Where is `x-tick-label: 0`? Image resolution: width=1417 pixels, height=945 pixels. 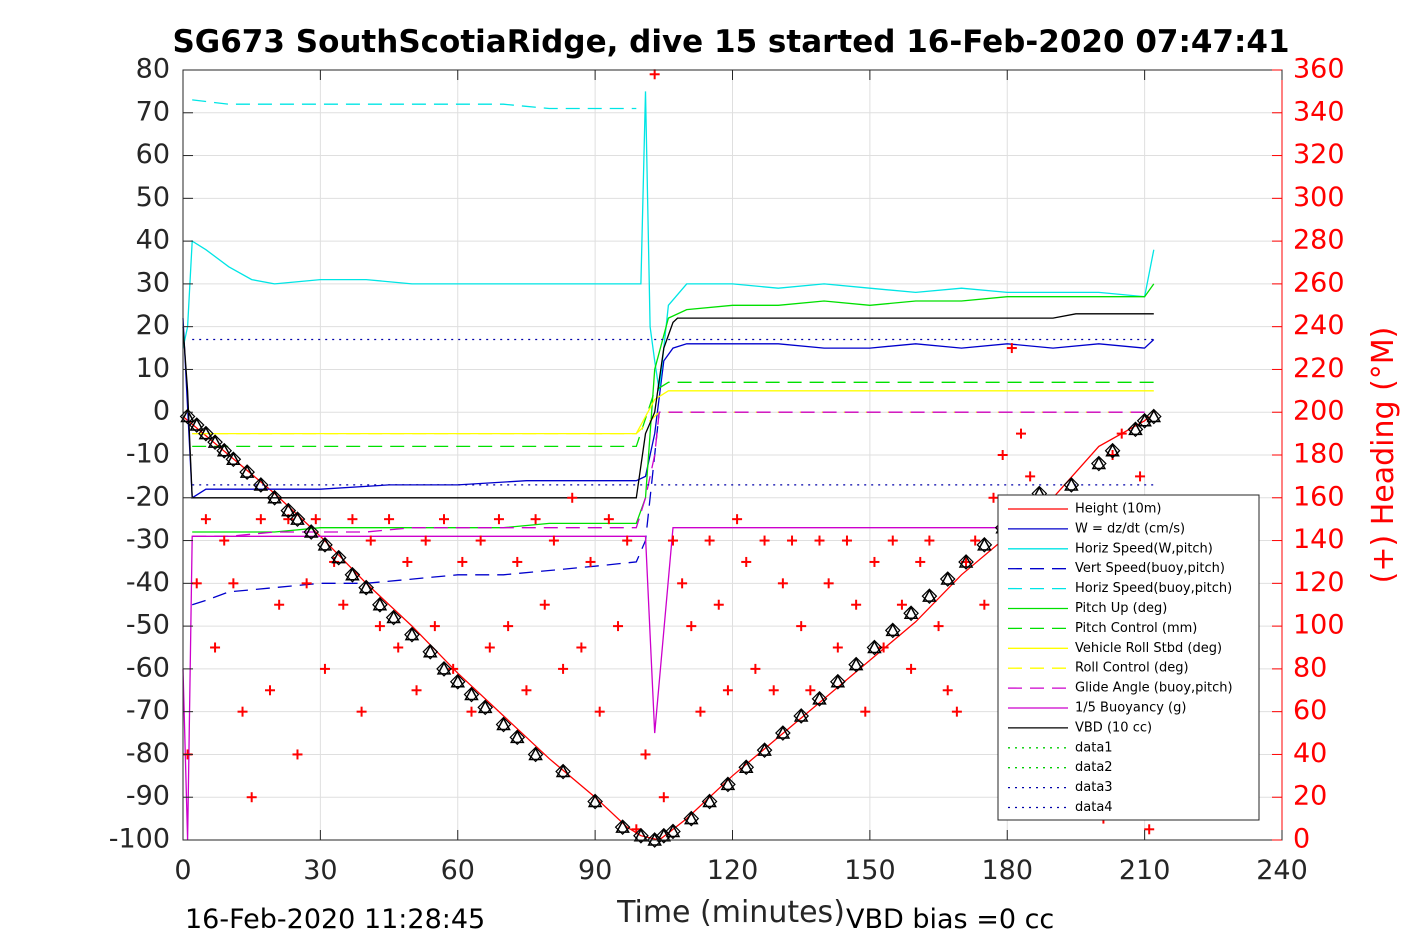 x-tick-label: 0 is located at coordinates (182, 870).